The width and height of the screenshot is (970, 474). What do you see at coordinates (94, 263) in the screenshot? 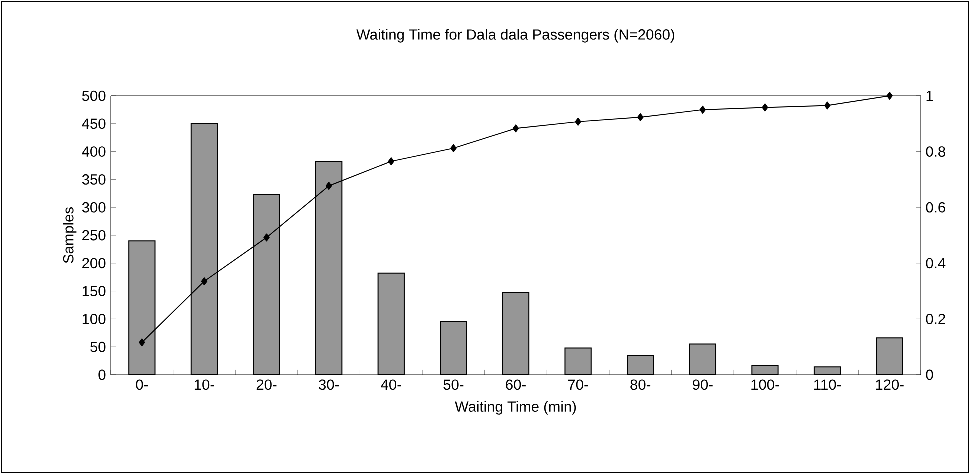
I see `y-tick-label: 200` at bounding box center [94, 263].